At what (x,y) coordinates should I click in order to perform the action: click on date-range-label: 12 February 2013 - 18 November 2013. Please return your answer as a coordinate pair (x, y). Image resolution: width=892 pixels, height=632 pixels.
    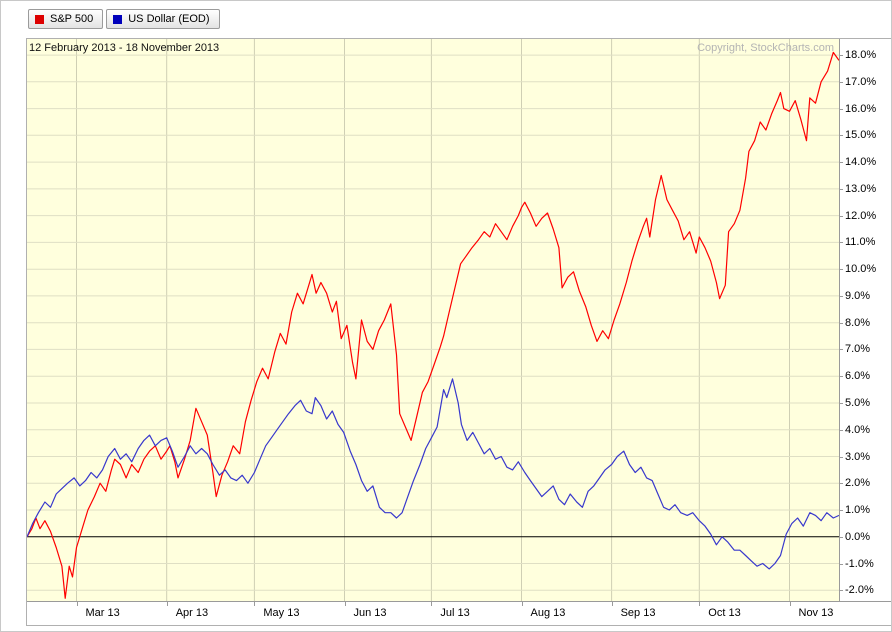
    Looking at the image, I should click on (124, 48).